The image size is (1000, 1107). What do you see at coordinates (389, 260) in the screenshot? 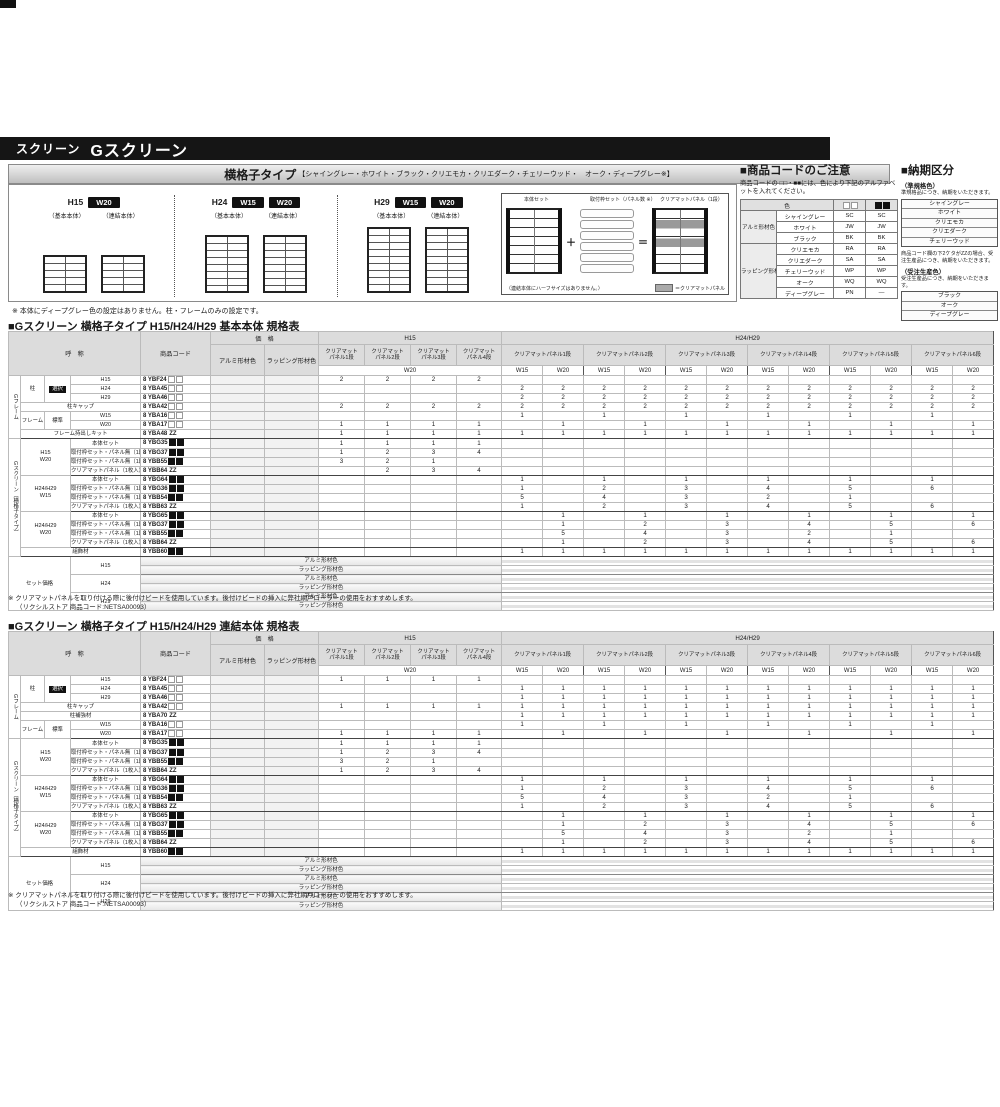
I see `lattice-icon` at bounding box center [389, 260].